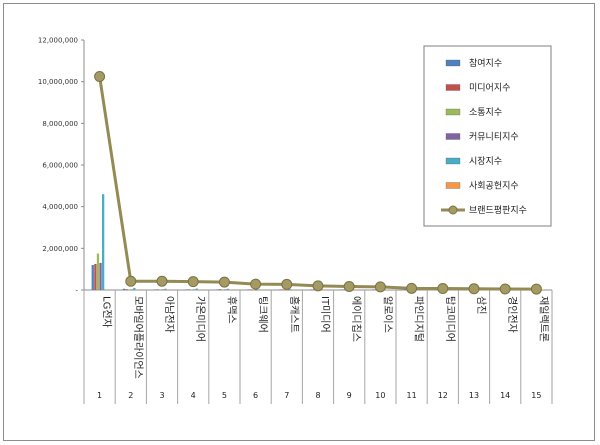  What do you see at coordinates (224, 395) in the screenshot?
I see `category-number: 5` at bounding box center [224, 395].